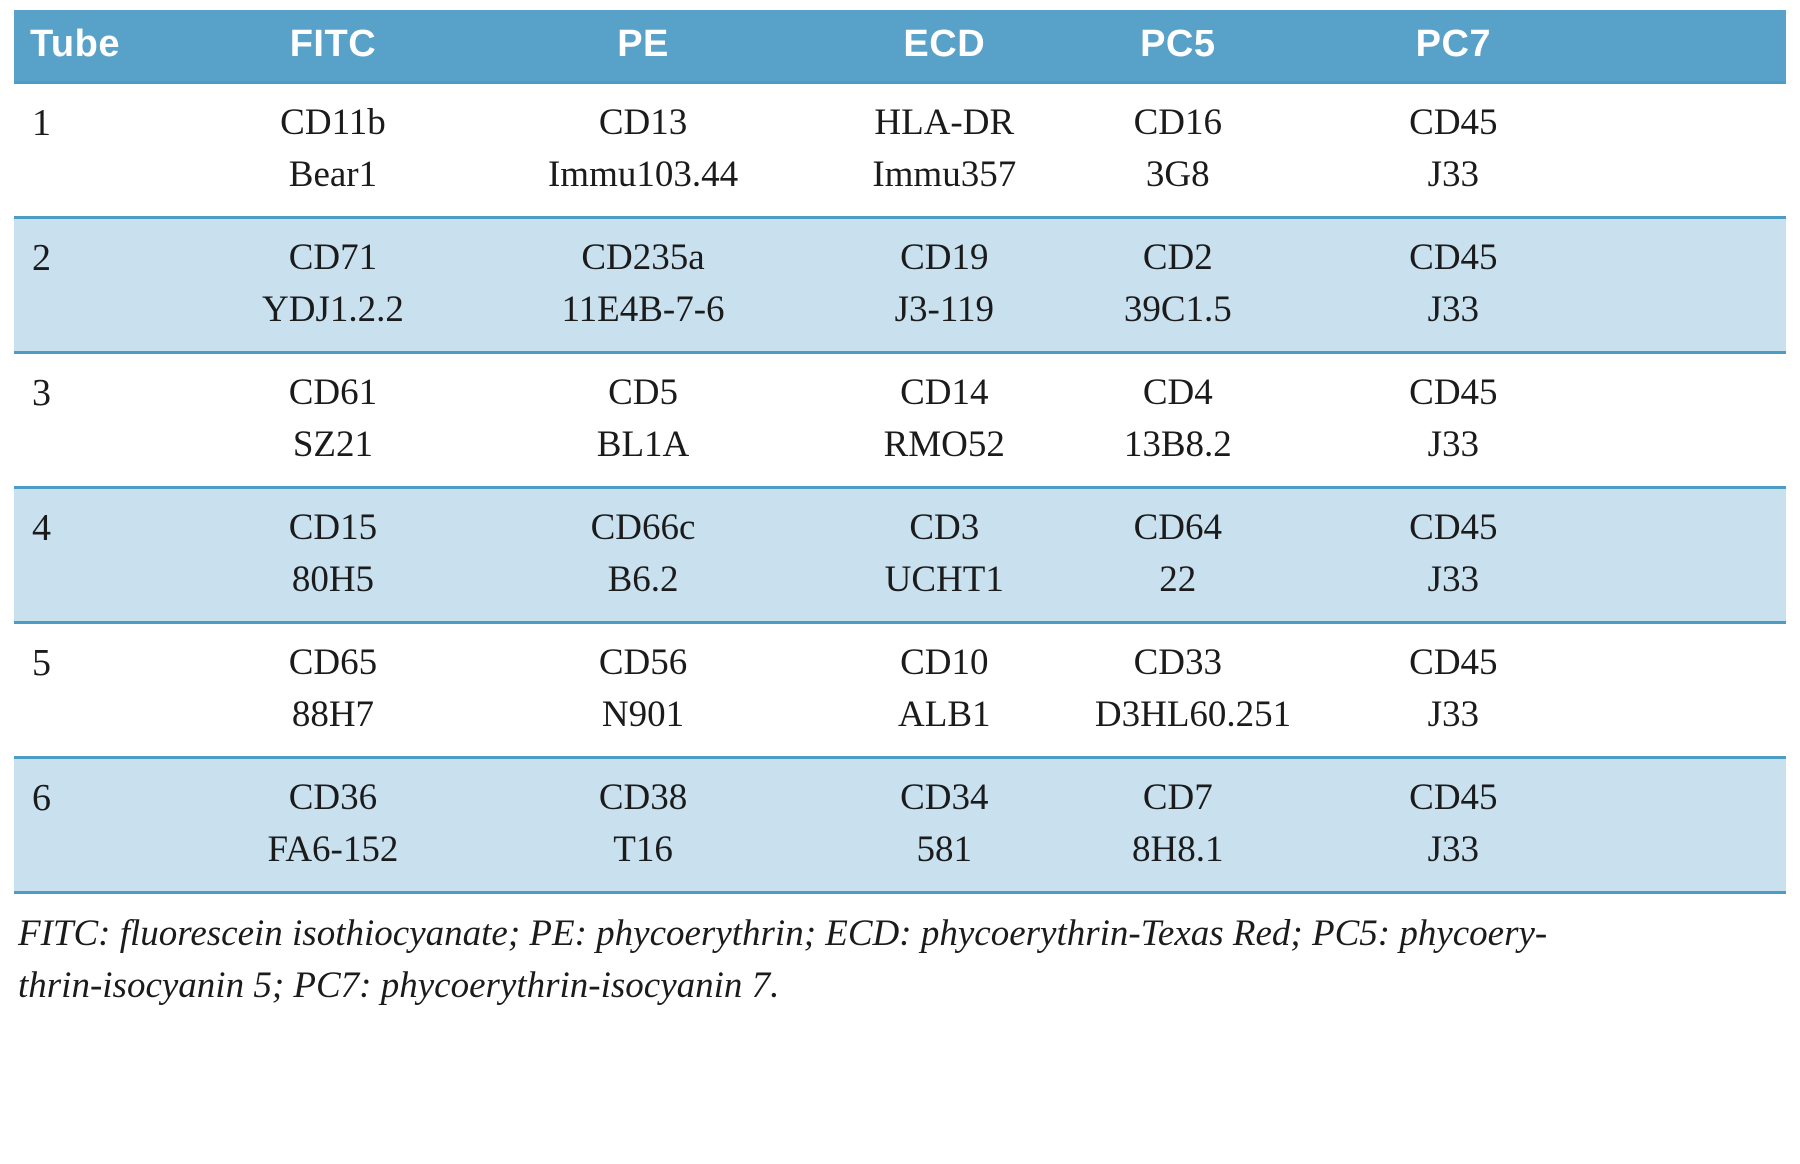 The height and width of the screenshot is (1164, 1800). What do you see at coordinates (1177, 444) in the screenshot?
I see `clone-label: 13B8.2` at bounding box center [1177, 444].